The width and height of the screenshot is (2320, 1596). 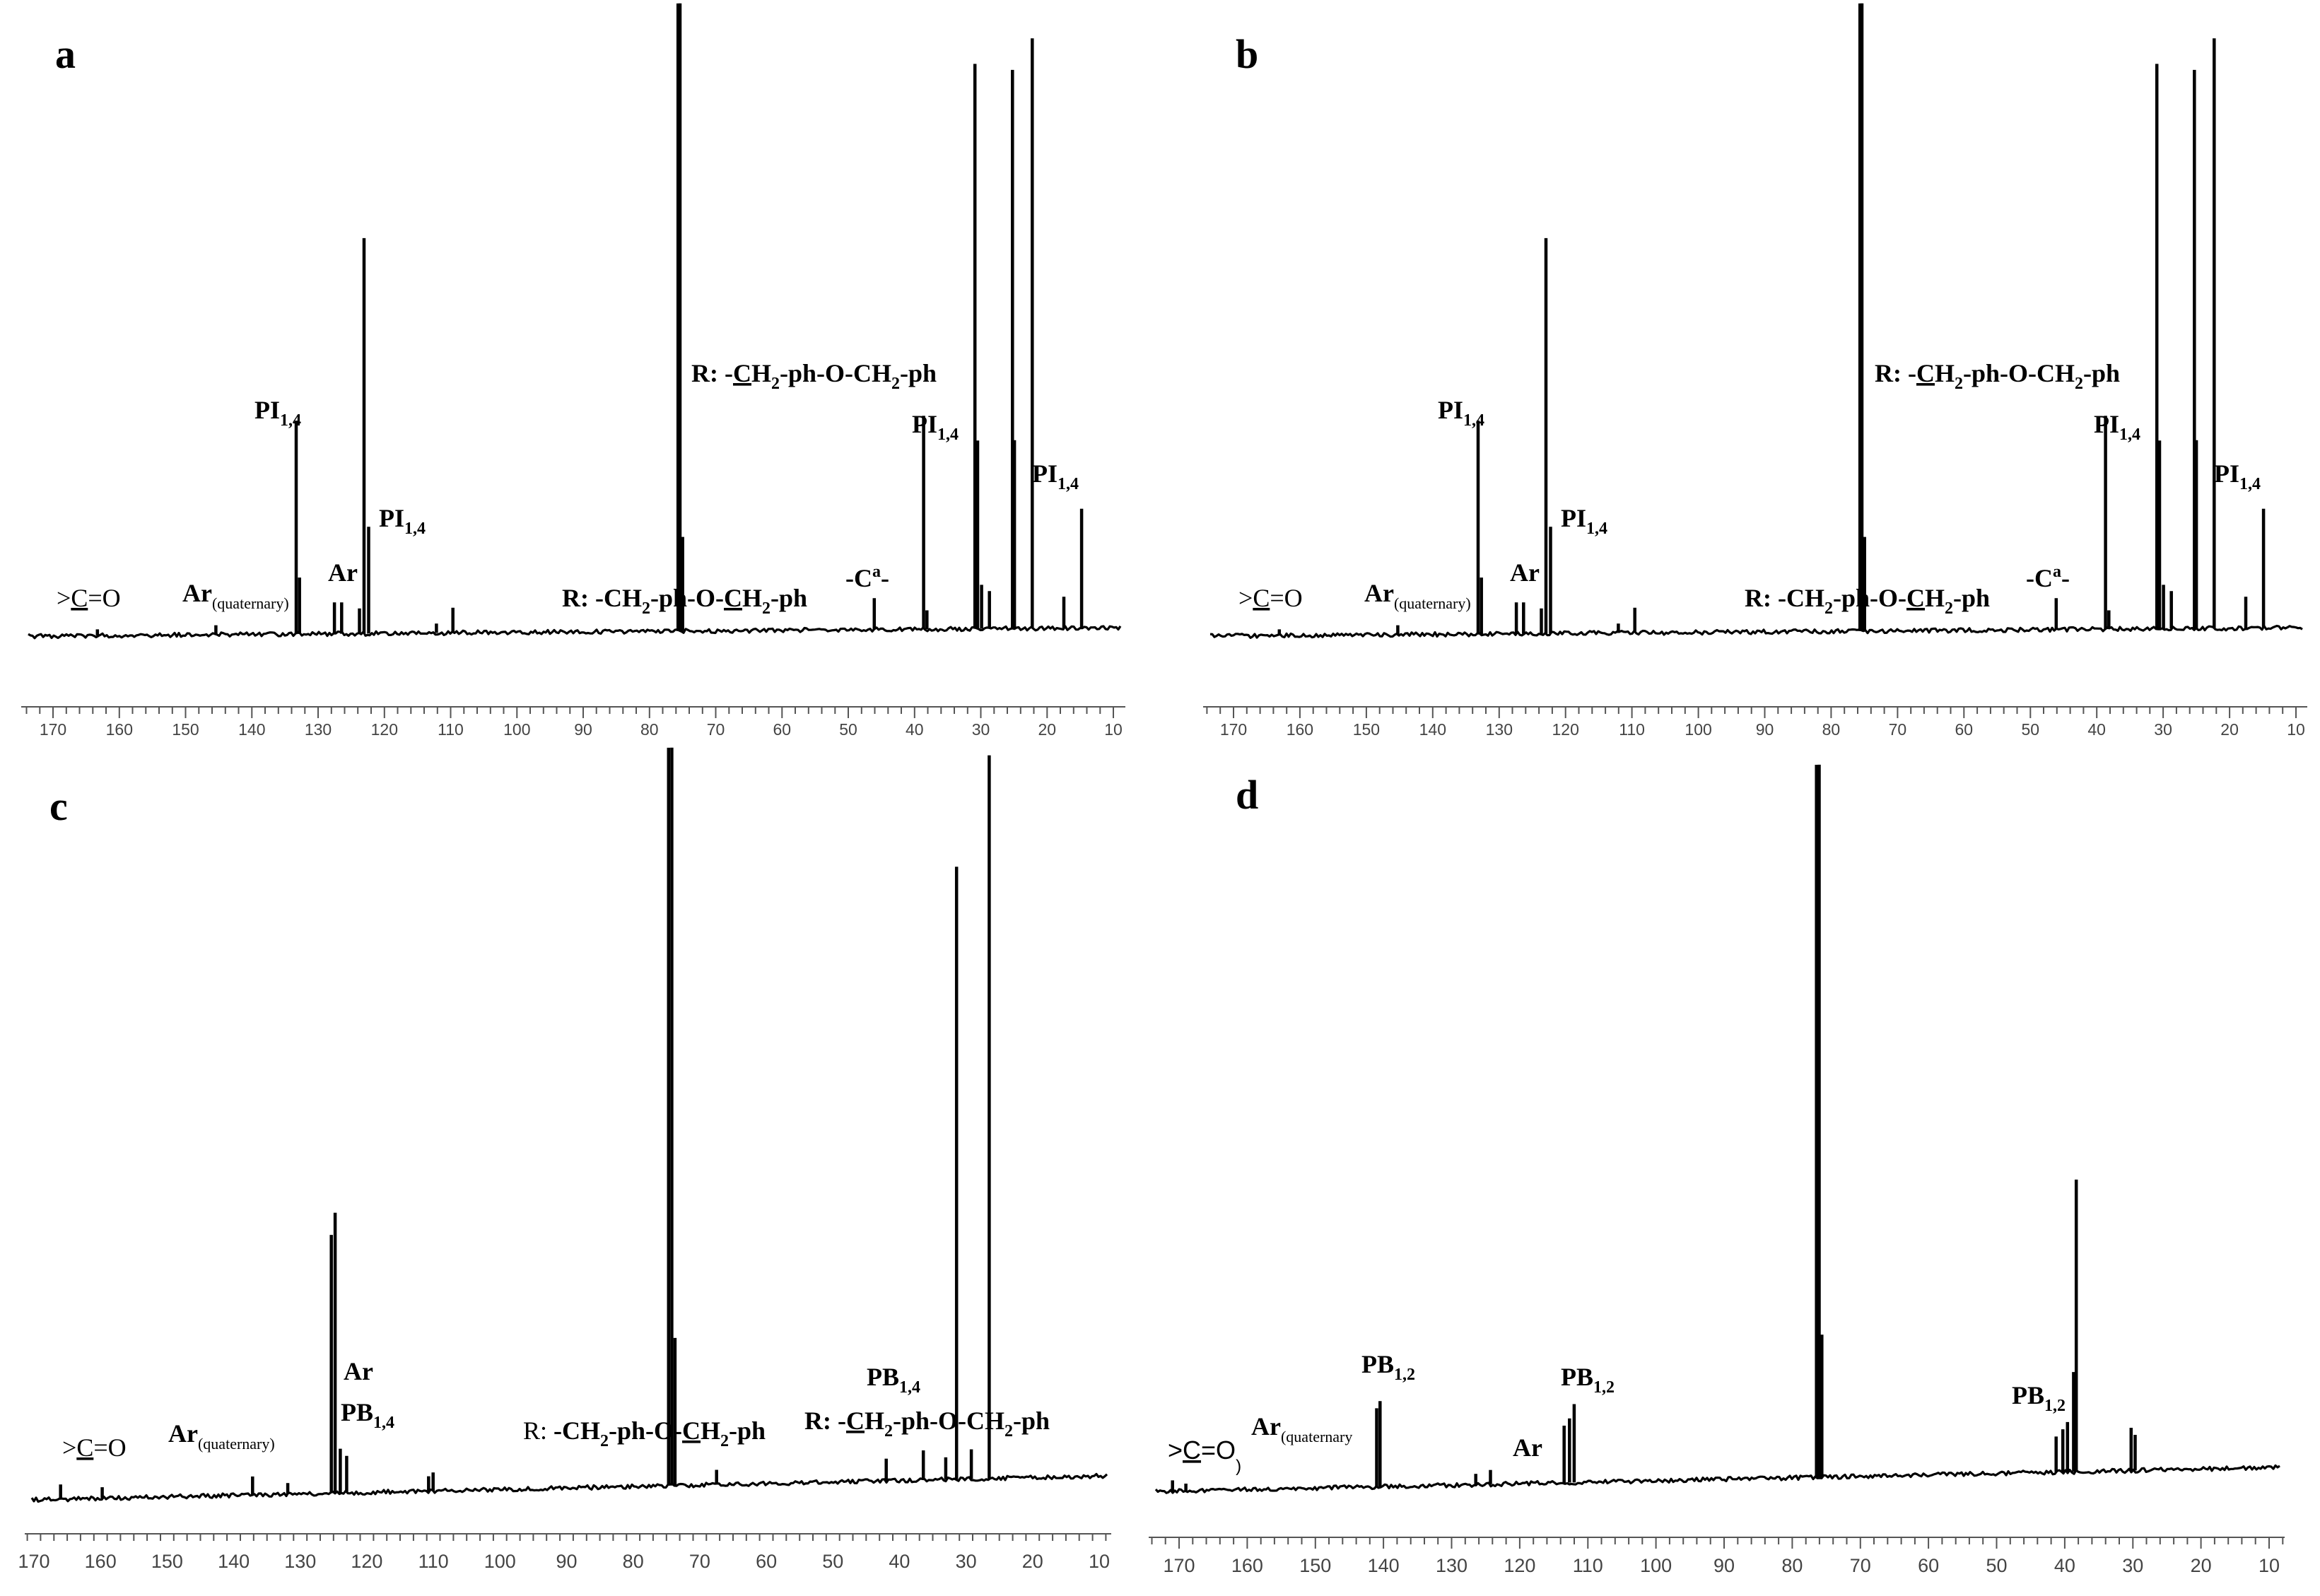 What do you see at coordinates (384, 729) in the screenshot?
I see `panel-a-tick-label-120: 120` at bounding box center [384, 729].